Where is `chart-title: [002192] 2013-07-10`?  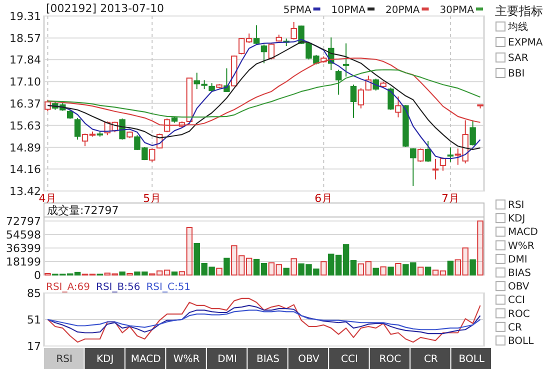 chart-title: [002192] 2013-07-10 is located at coordinates (105, 8).